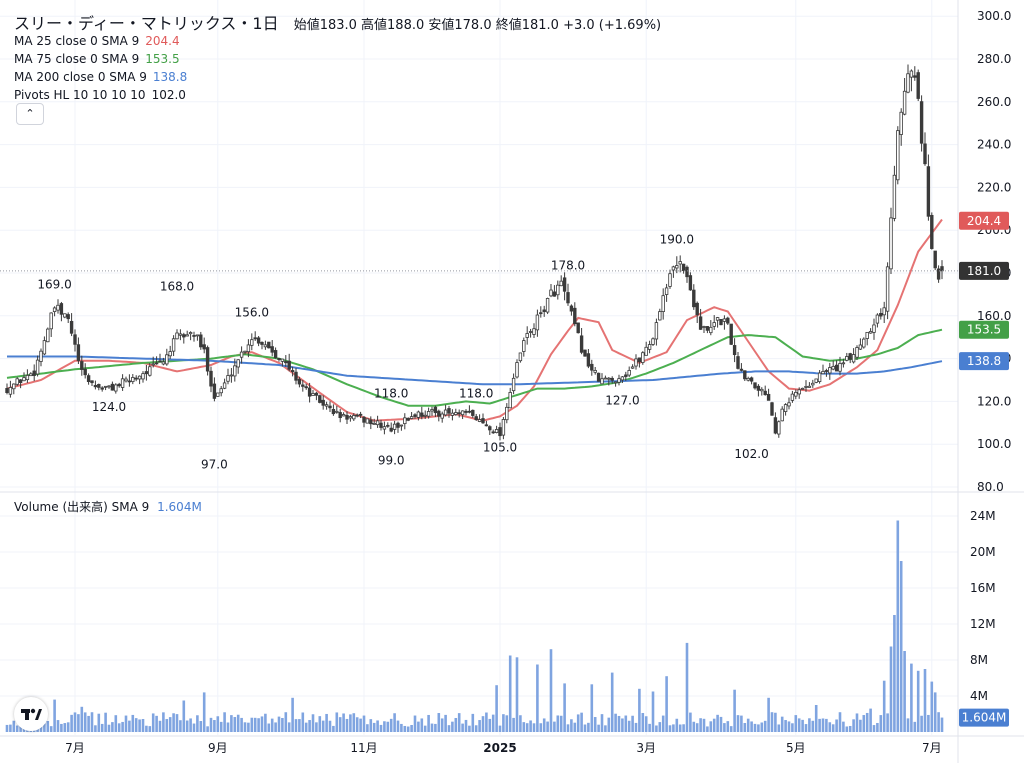 The height and width of the screenshot is (763, 1024). What do you see at coordinates (100, 77) in the screenshot?
I see `legend-ma200: MA 200 close 0 SMA 9 138.8` at bounding box center [100, 77].